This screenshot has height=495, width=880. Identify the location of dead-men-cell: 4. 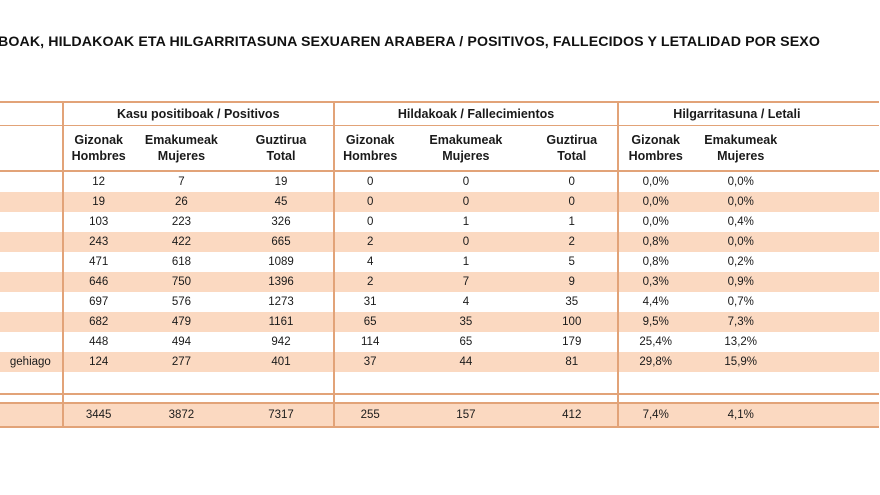
(369, 262).